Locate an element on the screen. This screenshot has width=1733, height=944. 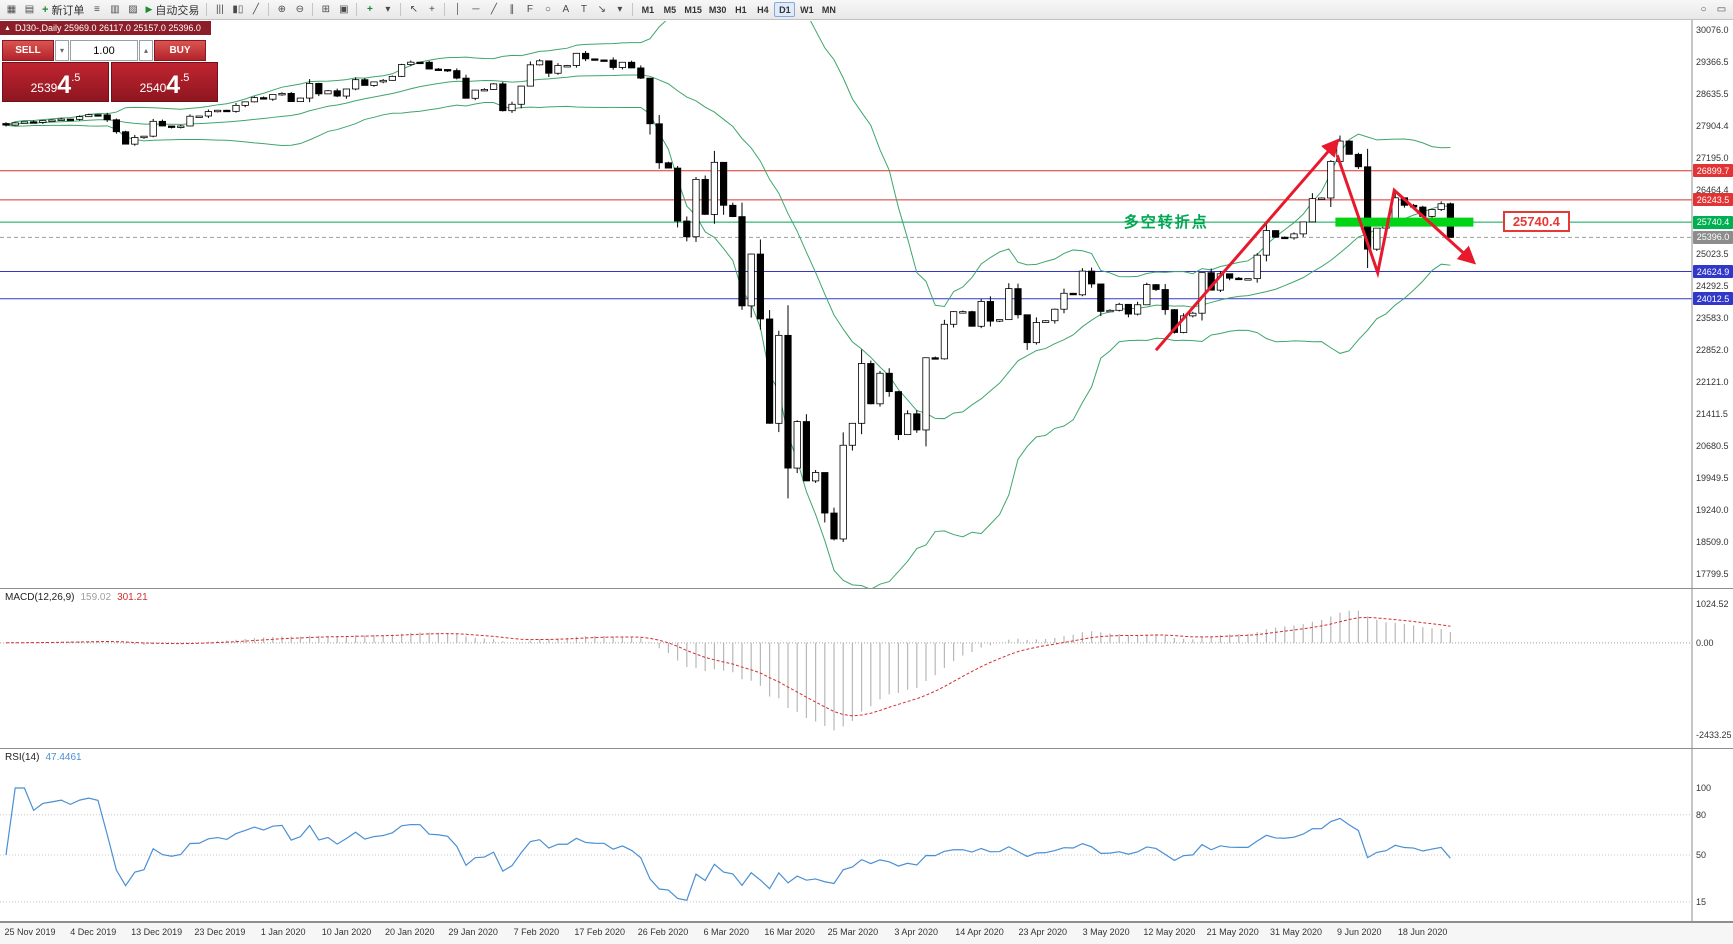
new-chart-icon: ▦ is located at coordinates (11, 9).